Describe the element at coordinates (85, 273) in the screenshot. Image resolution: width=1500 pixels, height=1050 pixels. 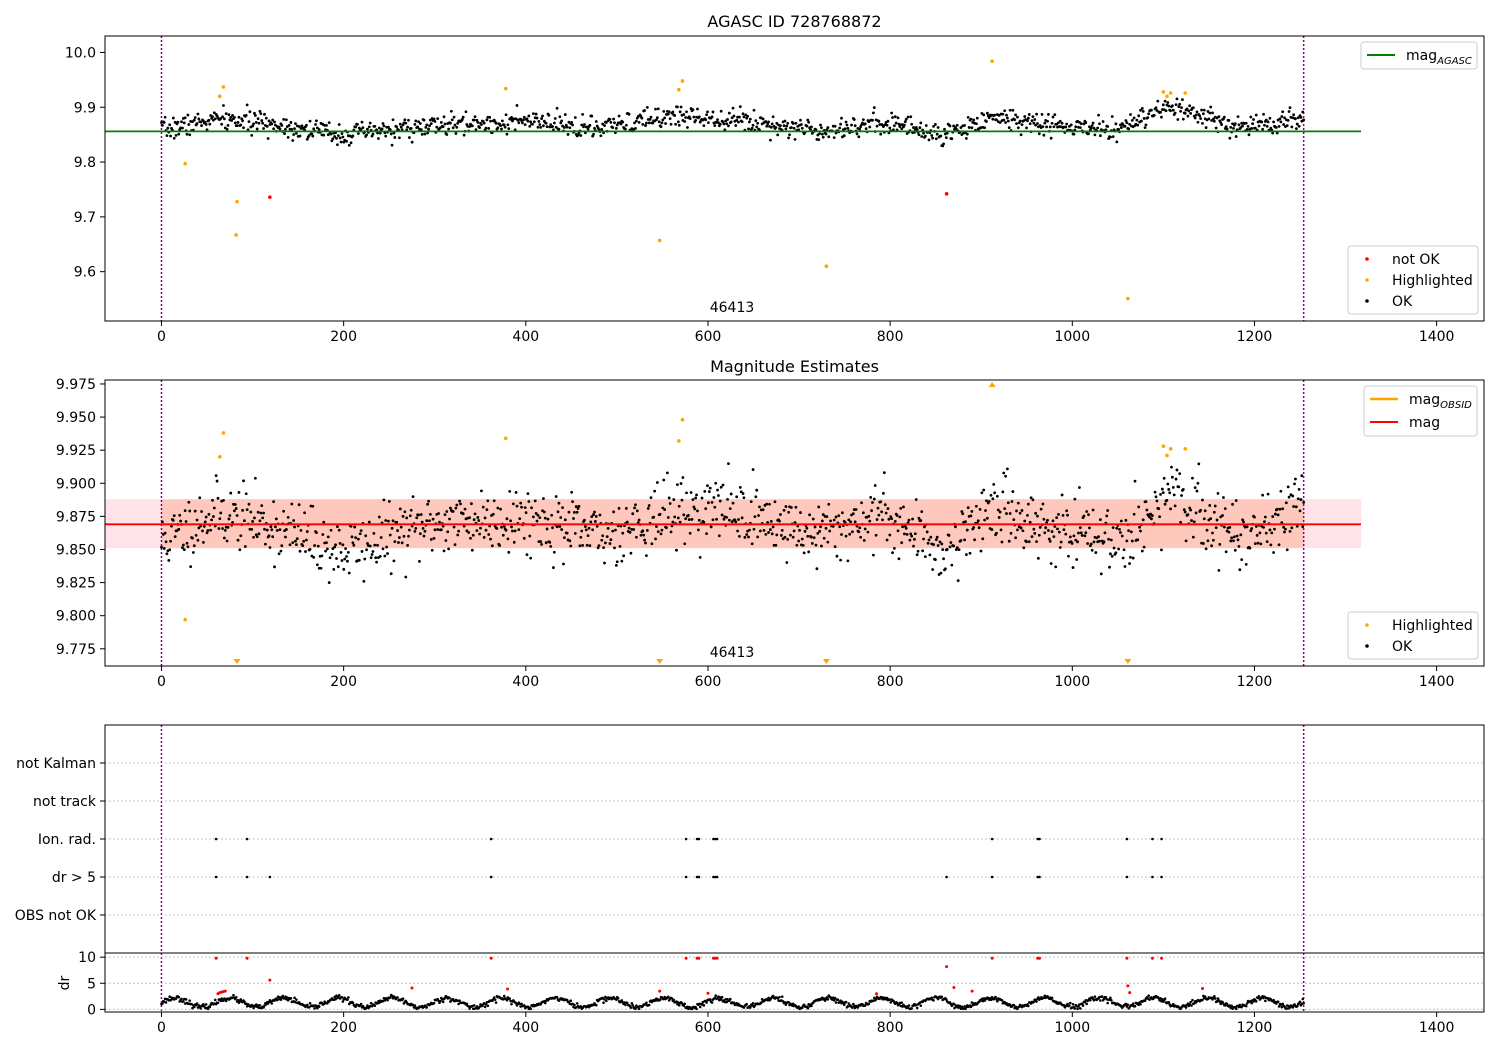
I see `agasc-ytick-label: 9.6` at that location.